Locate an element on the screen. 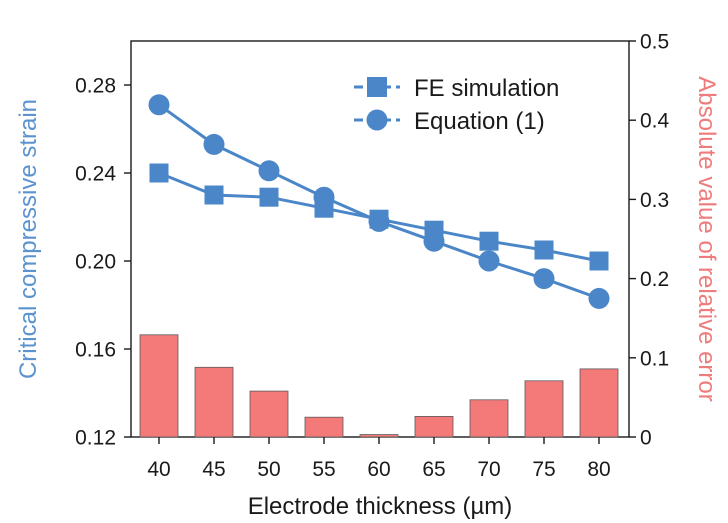 The image size is (728, 523). right-y-tick-label: 0.2 is located at coordinates (654, 279).